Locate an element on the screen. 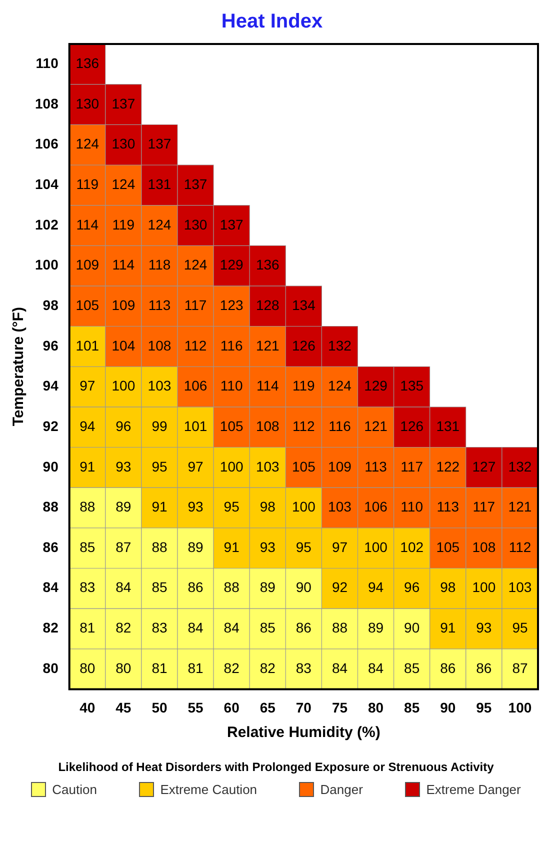 This screenshot has width=552, height=864. data-label: 99 is located at coordinates (160, 426).